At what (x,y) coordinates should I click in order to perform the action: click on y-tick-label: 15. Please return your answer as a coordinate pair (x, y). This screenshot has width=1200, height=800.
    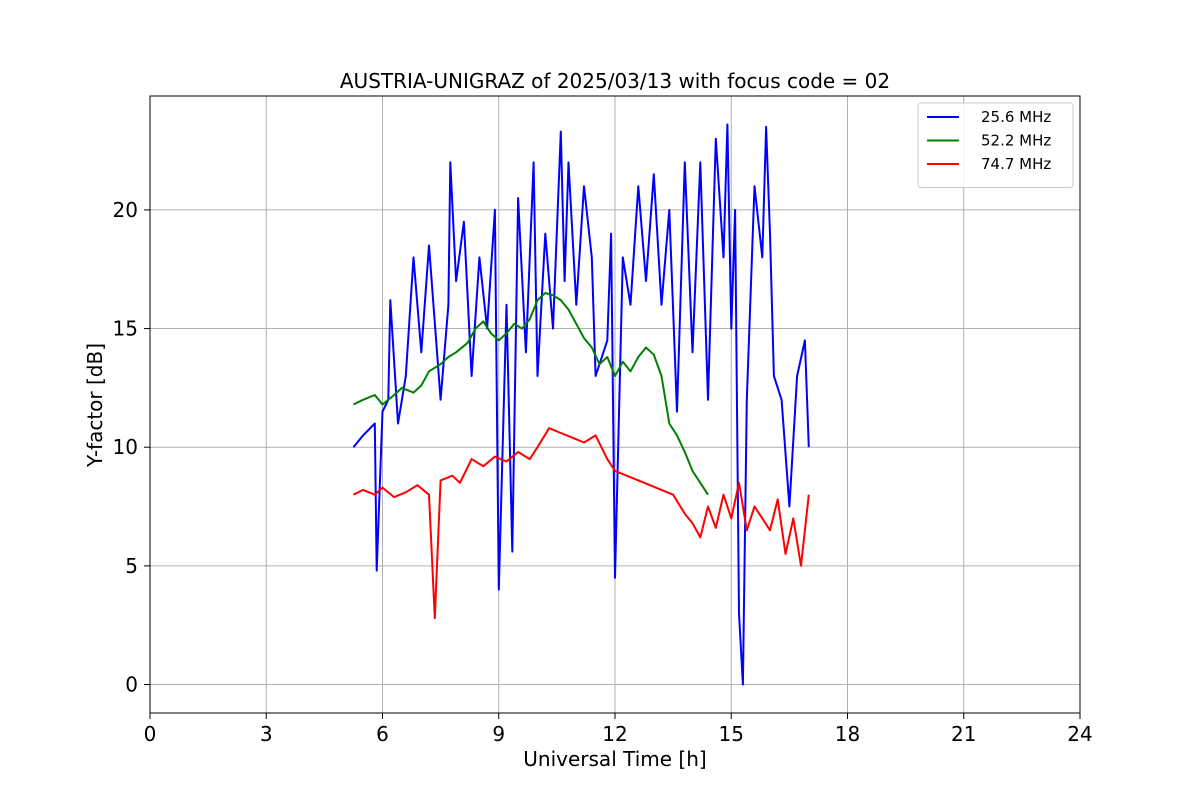
    Looking at the image, I should click on (125, 329).